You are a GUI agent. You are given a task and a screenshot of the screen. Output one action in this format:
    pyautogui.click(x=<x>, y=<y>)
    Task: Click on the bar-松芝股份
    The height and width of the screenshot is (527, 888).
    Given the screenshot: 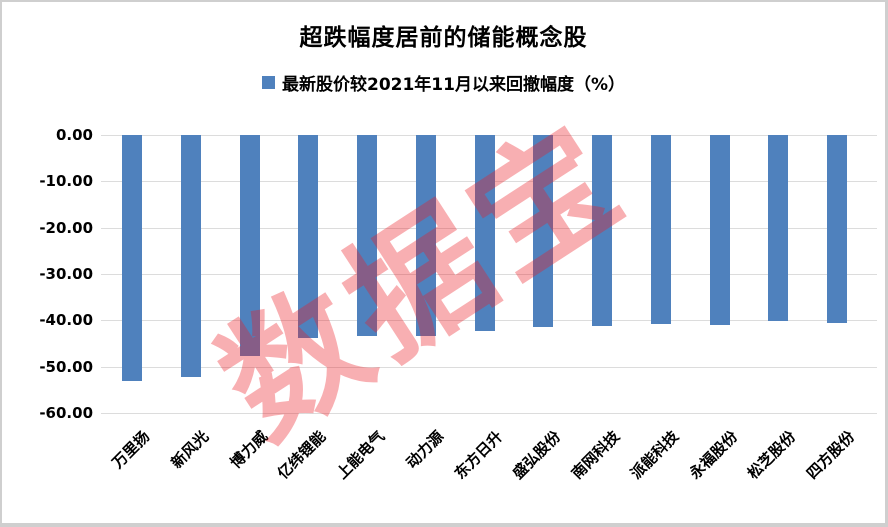 What is the action you would take?
    pyautogui.click(x=778, y=228)
    